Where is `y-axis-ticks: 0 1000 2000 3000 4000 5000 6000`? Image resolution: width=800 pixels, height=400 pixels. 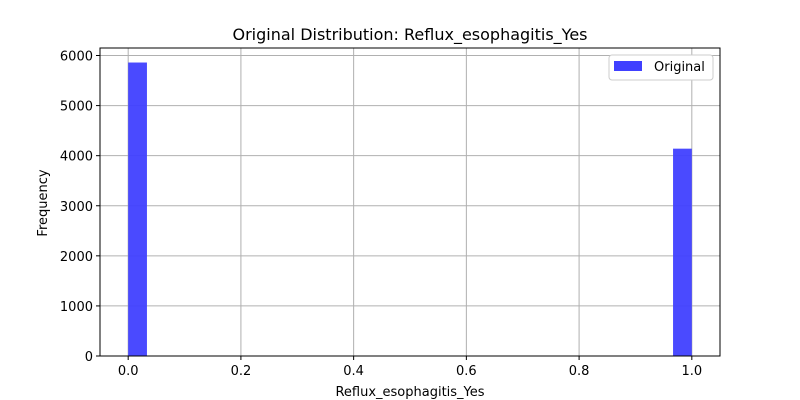
y-axis-ticks: 0 1000 2000 3000 4000 5000 6000 is located at coordinates (80, 207).